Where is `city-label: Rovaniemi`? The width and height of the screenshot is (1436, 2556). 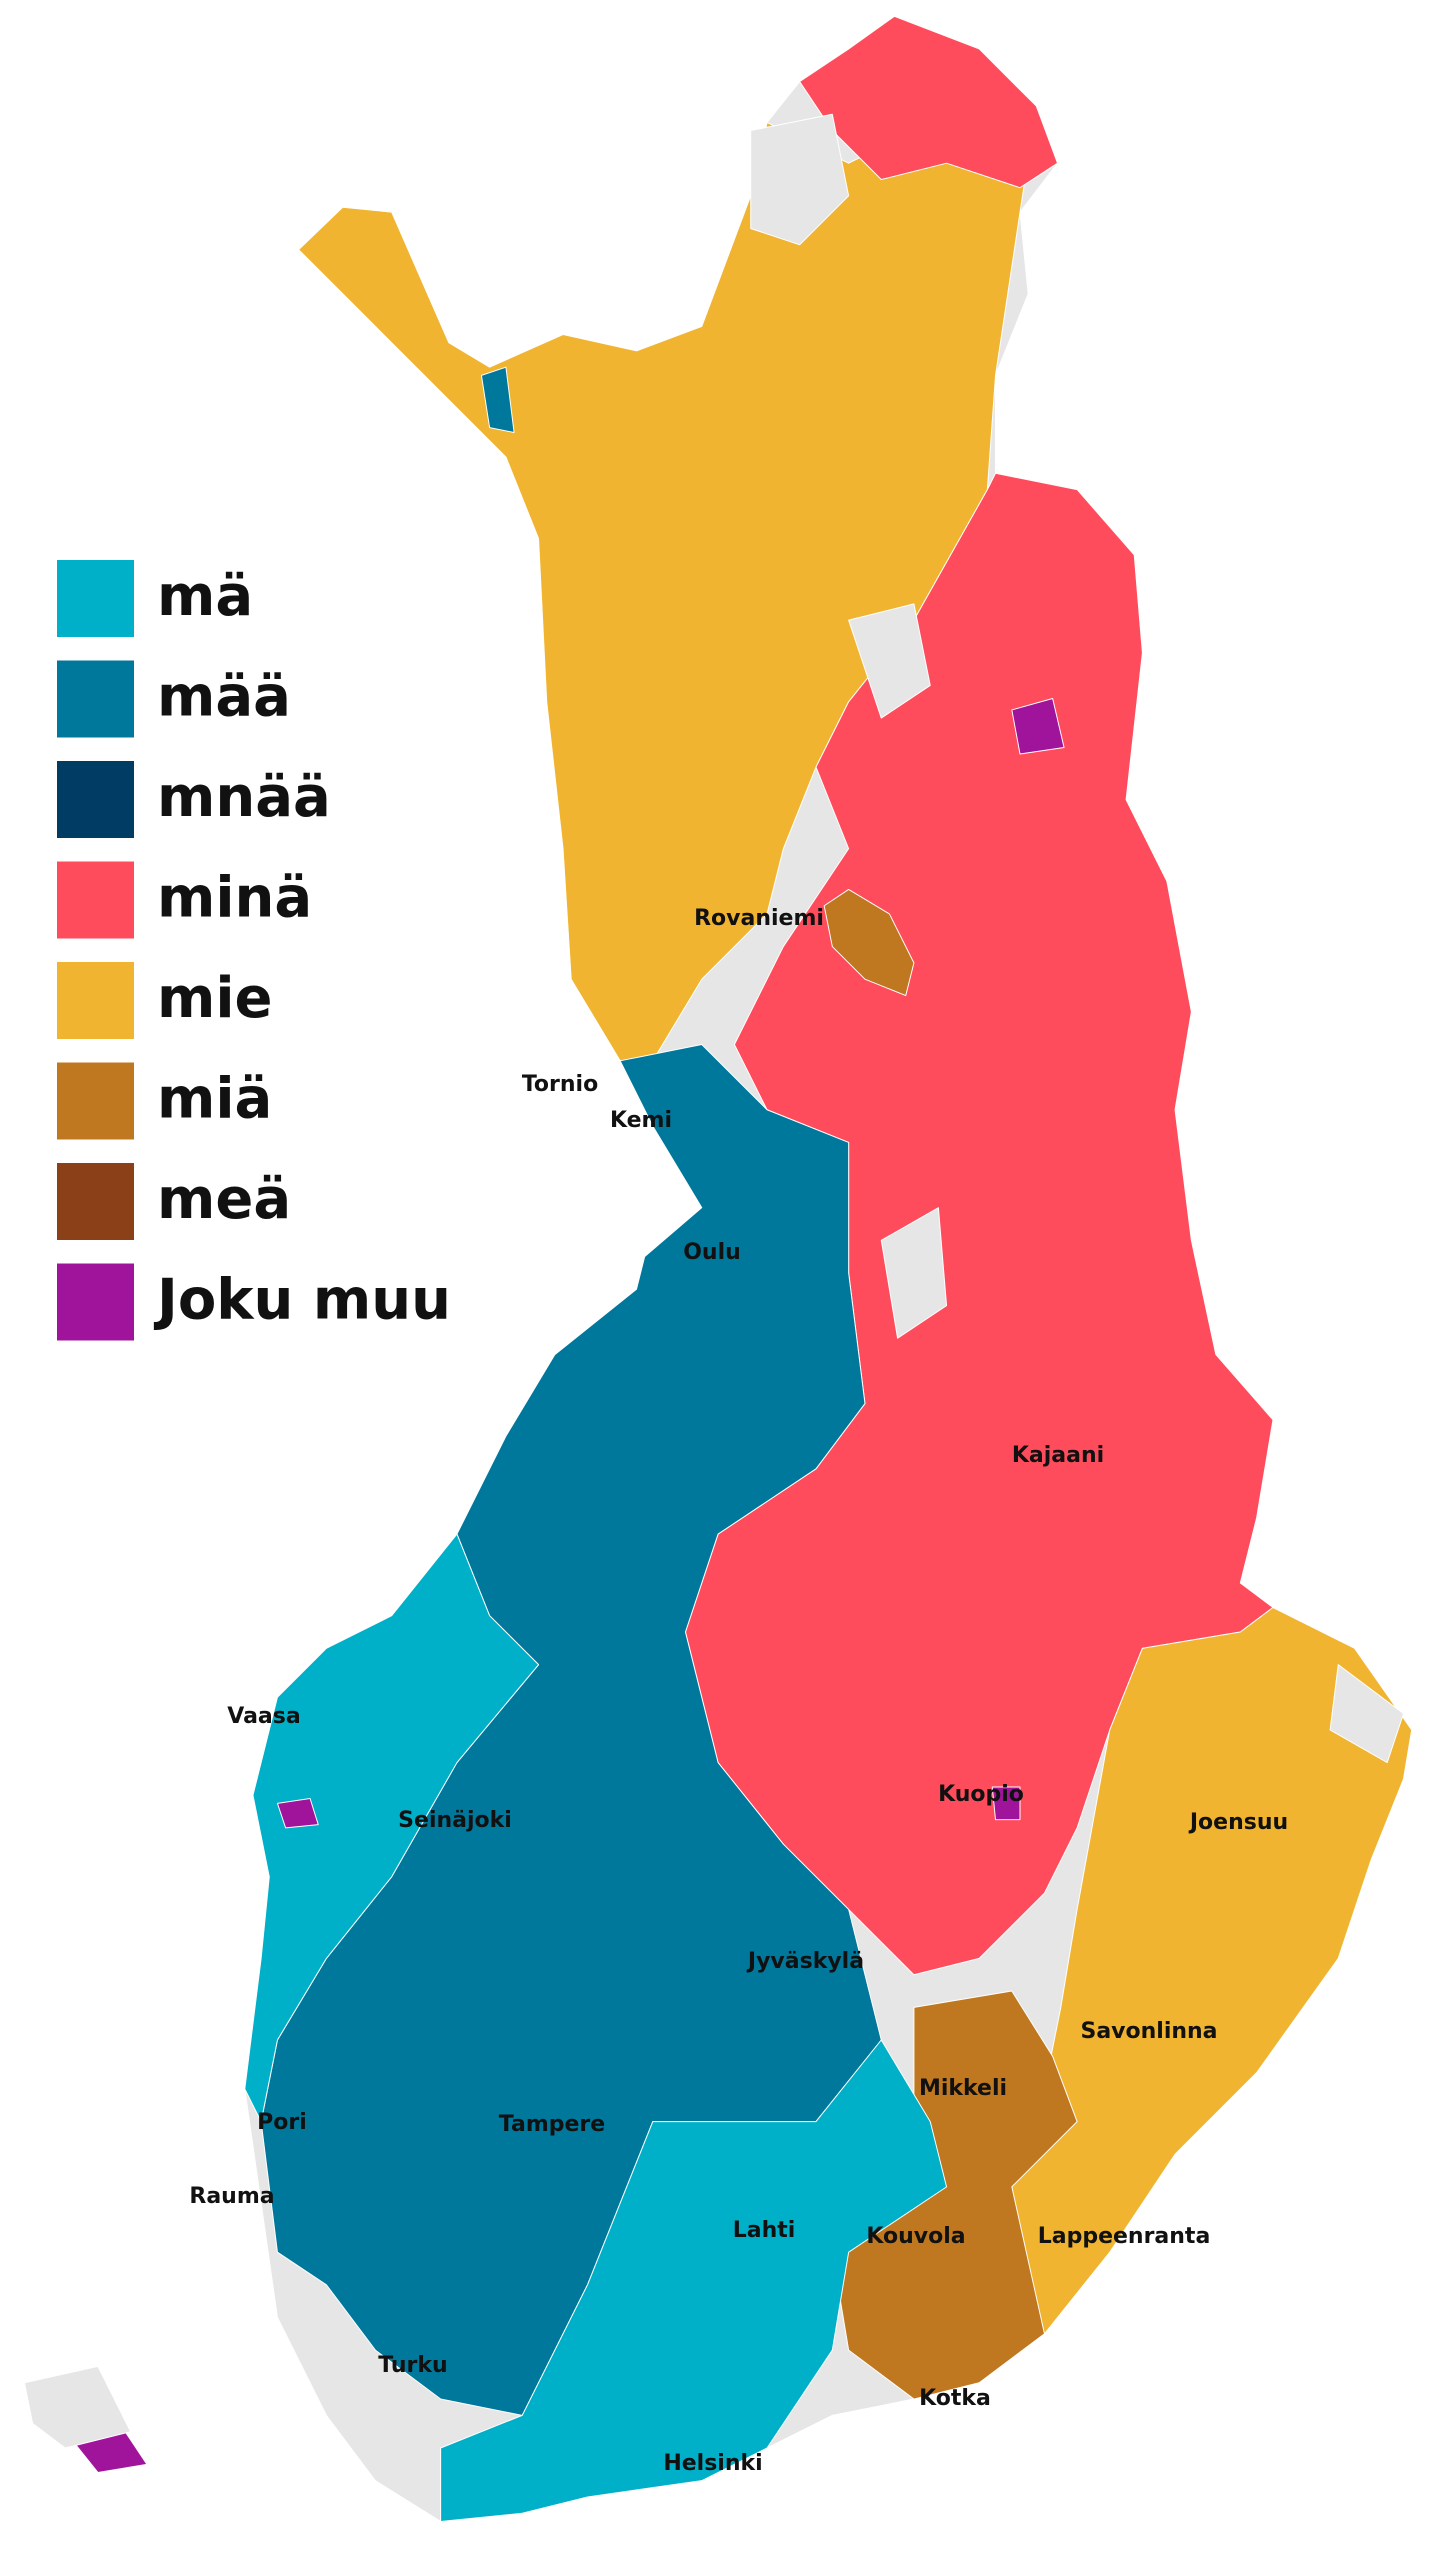
city-label: Rovaniemi is located at coordinates (759, 918).